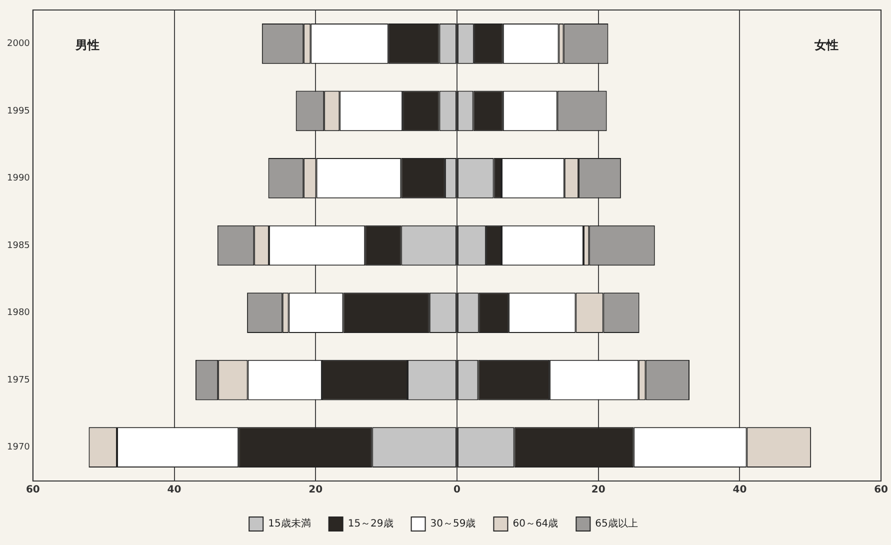  What do you see at coordinates (826, 45) in the screenshot?
I see `annotation: 女性` at bounding box center [826, 45].